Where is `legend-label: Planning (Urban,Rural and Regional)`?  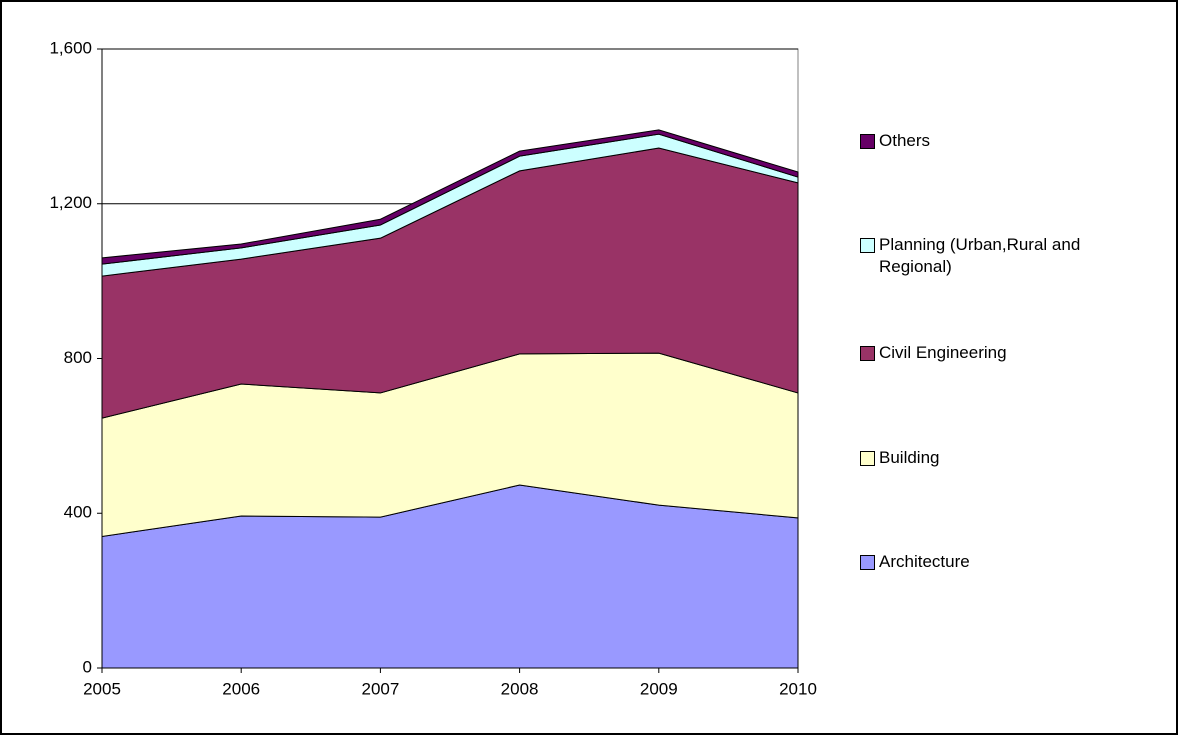
legend-label: Planning (Urban,Rural and Regional) is located at coordinates (980, 255).